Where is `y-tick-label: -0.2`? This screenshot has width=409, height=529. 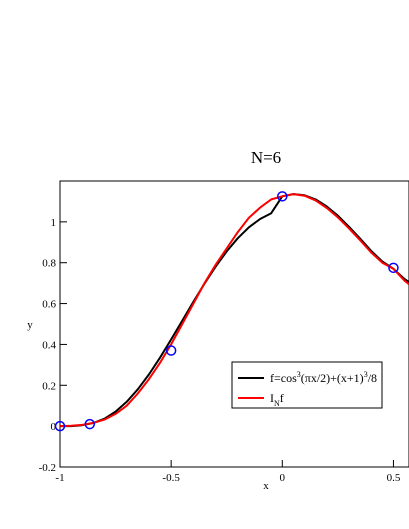
y-tick-label: -0.2 is located at coordinates (47, 468).